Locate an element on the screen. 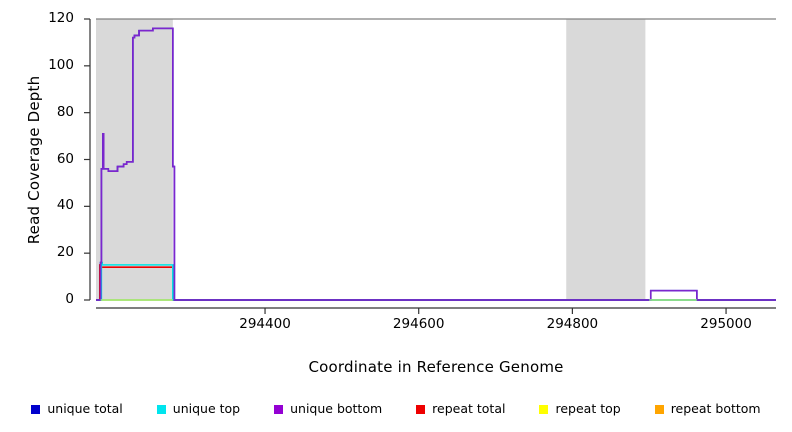 This screenshot has height=432, width=792. y-tick-label: 120 is located at coordinates (61, 18).